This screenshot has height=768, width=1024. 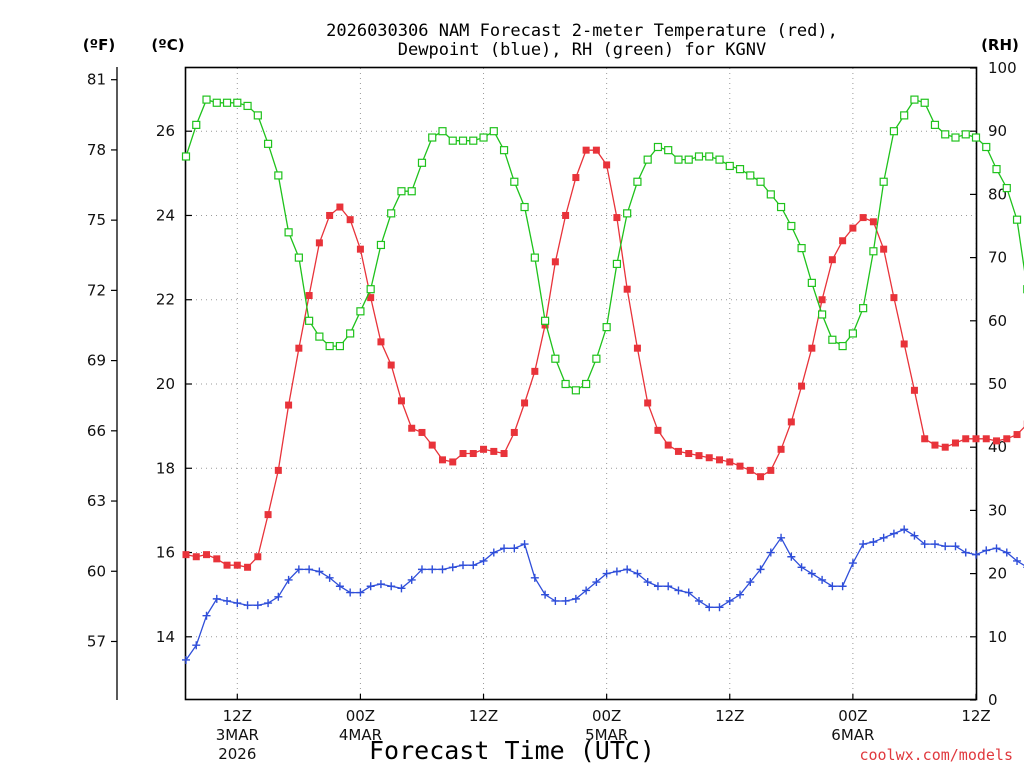 I want to click on series-dewpoint, so click(x=603, y=594).